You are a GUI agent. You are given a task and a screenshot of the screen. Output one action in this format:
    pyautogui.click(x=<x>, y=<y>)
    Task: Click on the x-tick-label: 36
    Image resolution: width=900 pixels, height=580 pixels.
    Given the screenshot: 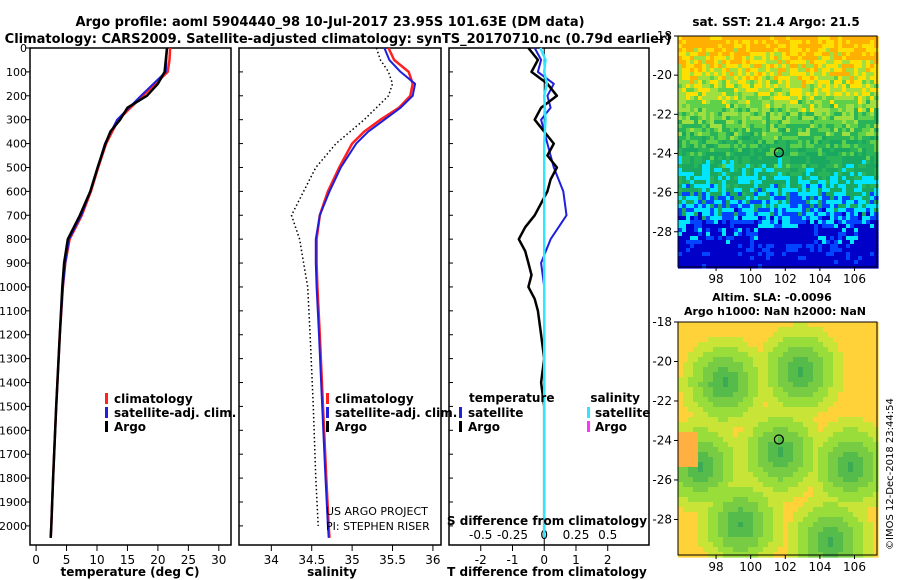 What is the action you would take?
    pyautogui.click(x=432, y=560)
    